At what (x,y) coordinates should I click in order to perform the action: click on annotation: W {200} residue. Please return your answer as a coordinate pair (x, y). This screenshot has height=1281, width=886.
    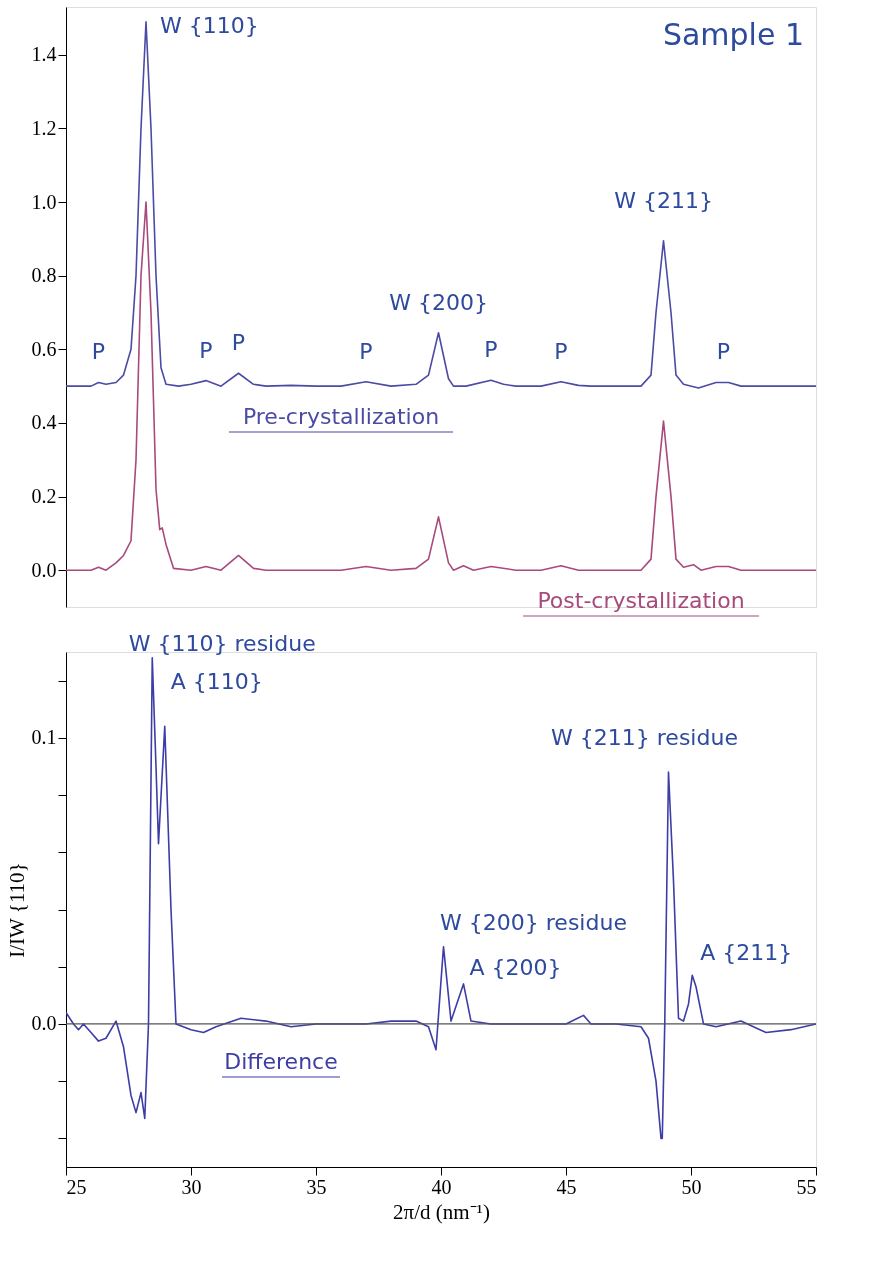
    Looking at the image, I should click on (533, 922).